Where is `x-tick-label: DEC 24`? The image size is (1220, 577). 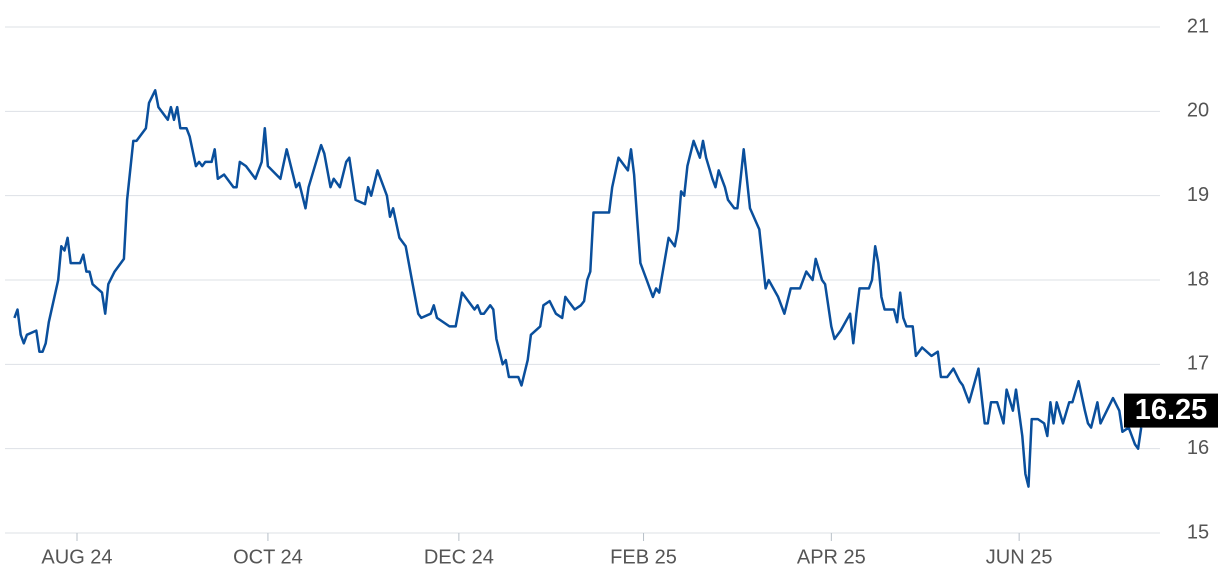 x-tick-label: DEC 24 is located at coordinates (459, 557).